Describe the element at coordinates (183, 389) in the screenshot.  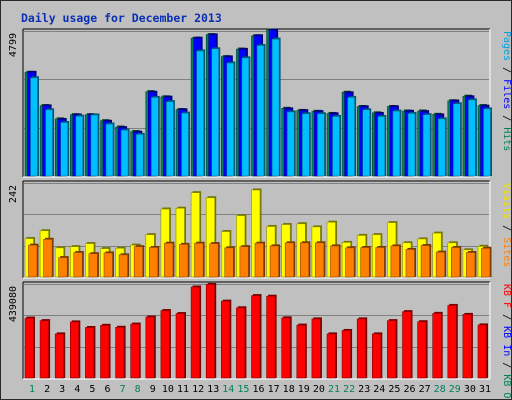
I see `x-tick-label: 11` at that location.